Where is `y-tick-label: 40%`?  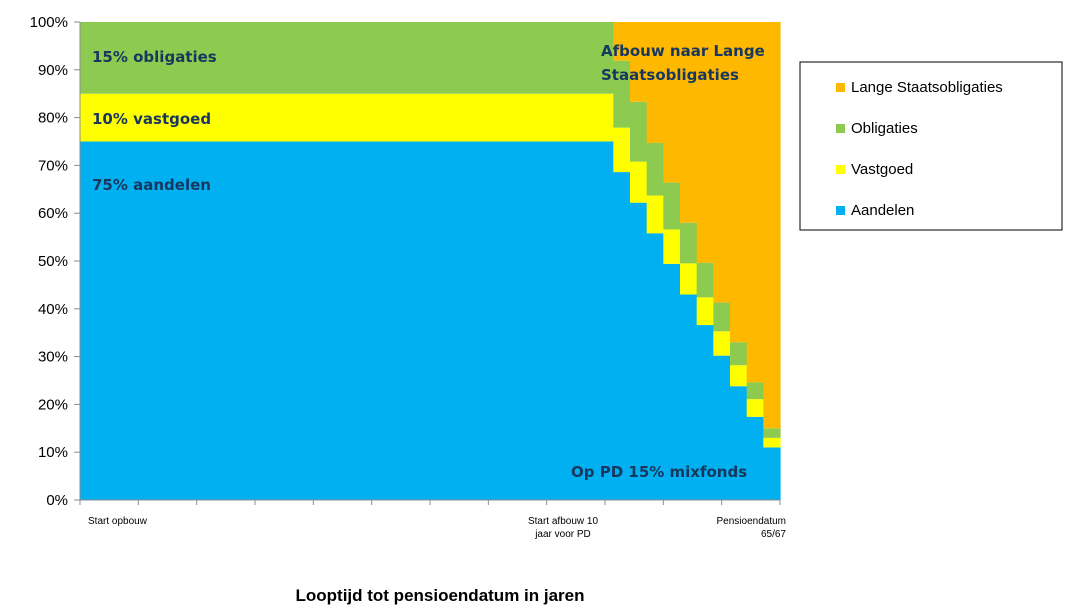 y-tick-label: 40% is located at coordinates (53, 309).